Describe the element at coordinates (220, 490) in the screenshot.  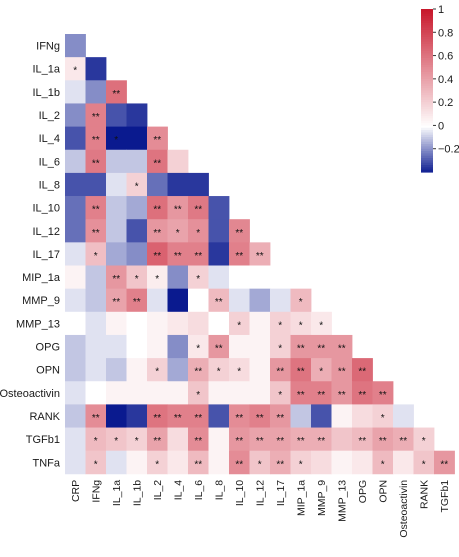
I see `column-label: IL_8` at that location.